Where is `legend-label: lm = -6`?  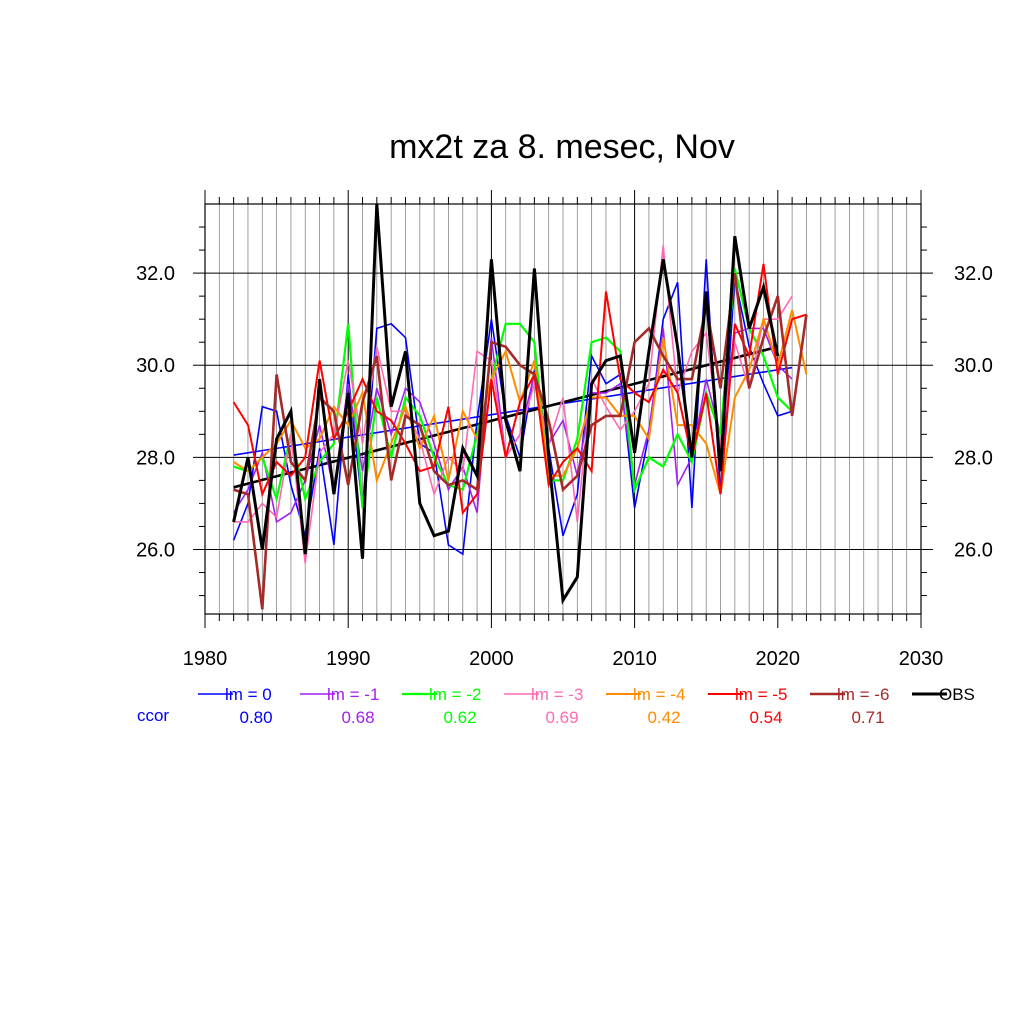 legend-label: lm = -6 is located at coordinates (863, 694).